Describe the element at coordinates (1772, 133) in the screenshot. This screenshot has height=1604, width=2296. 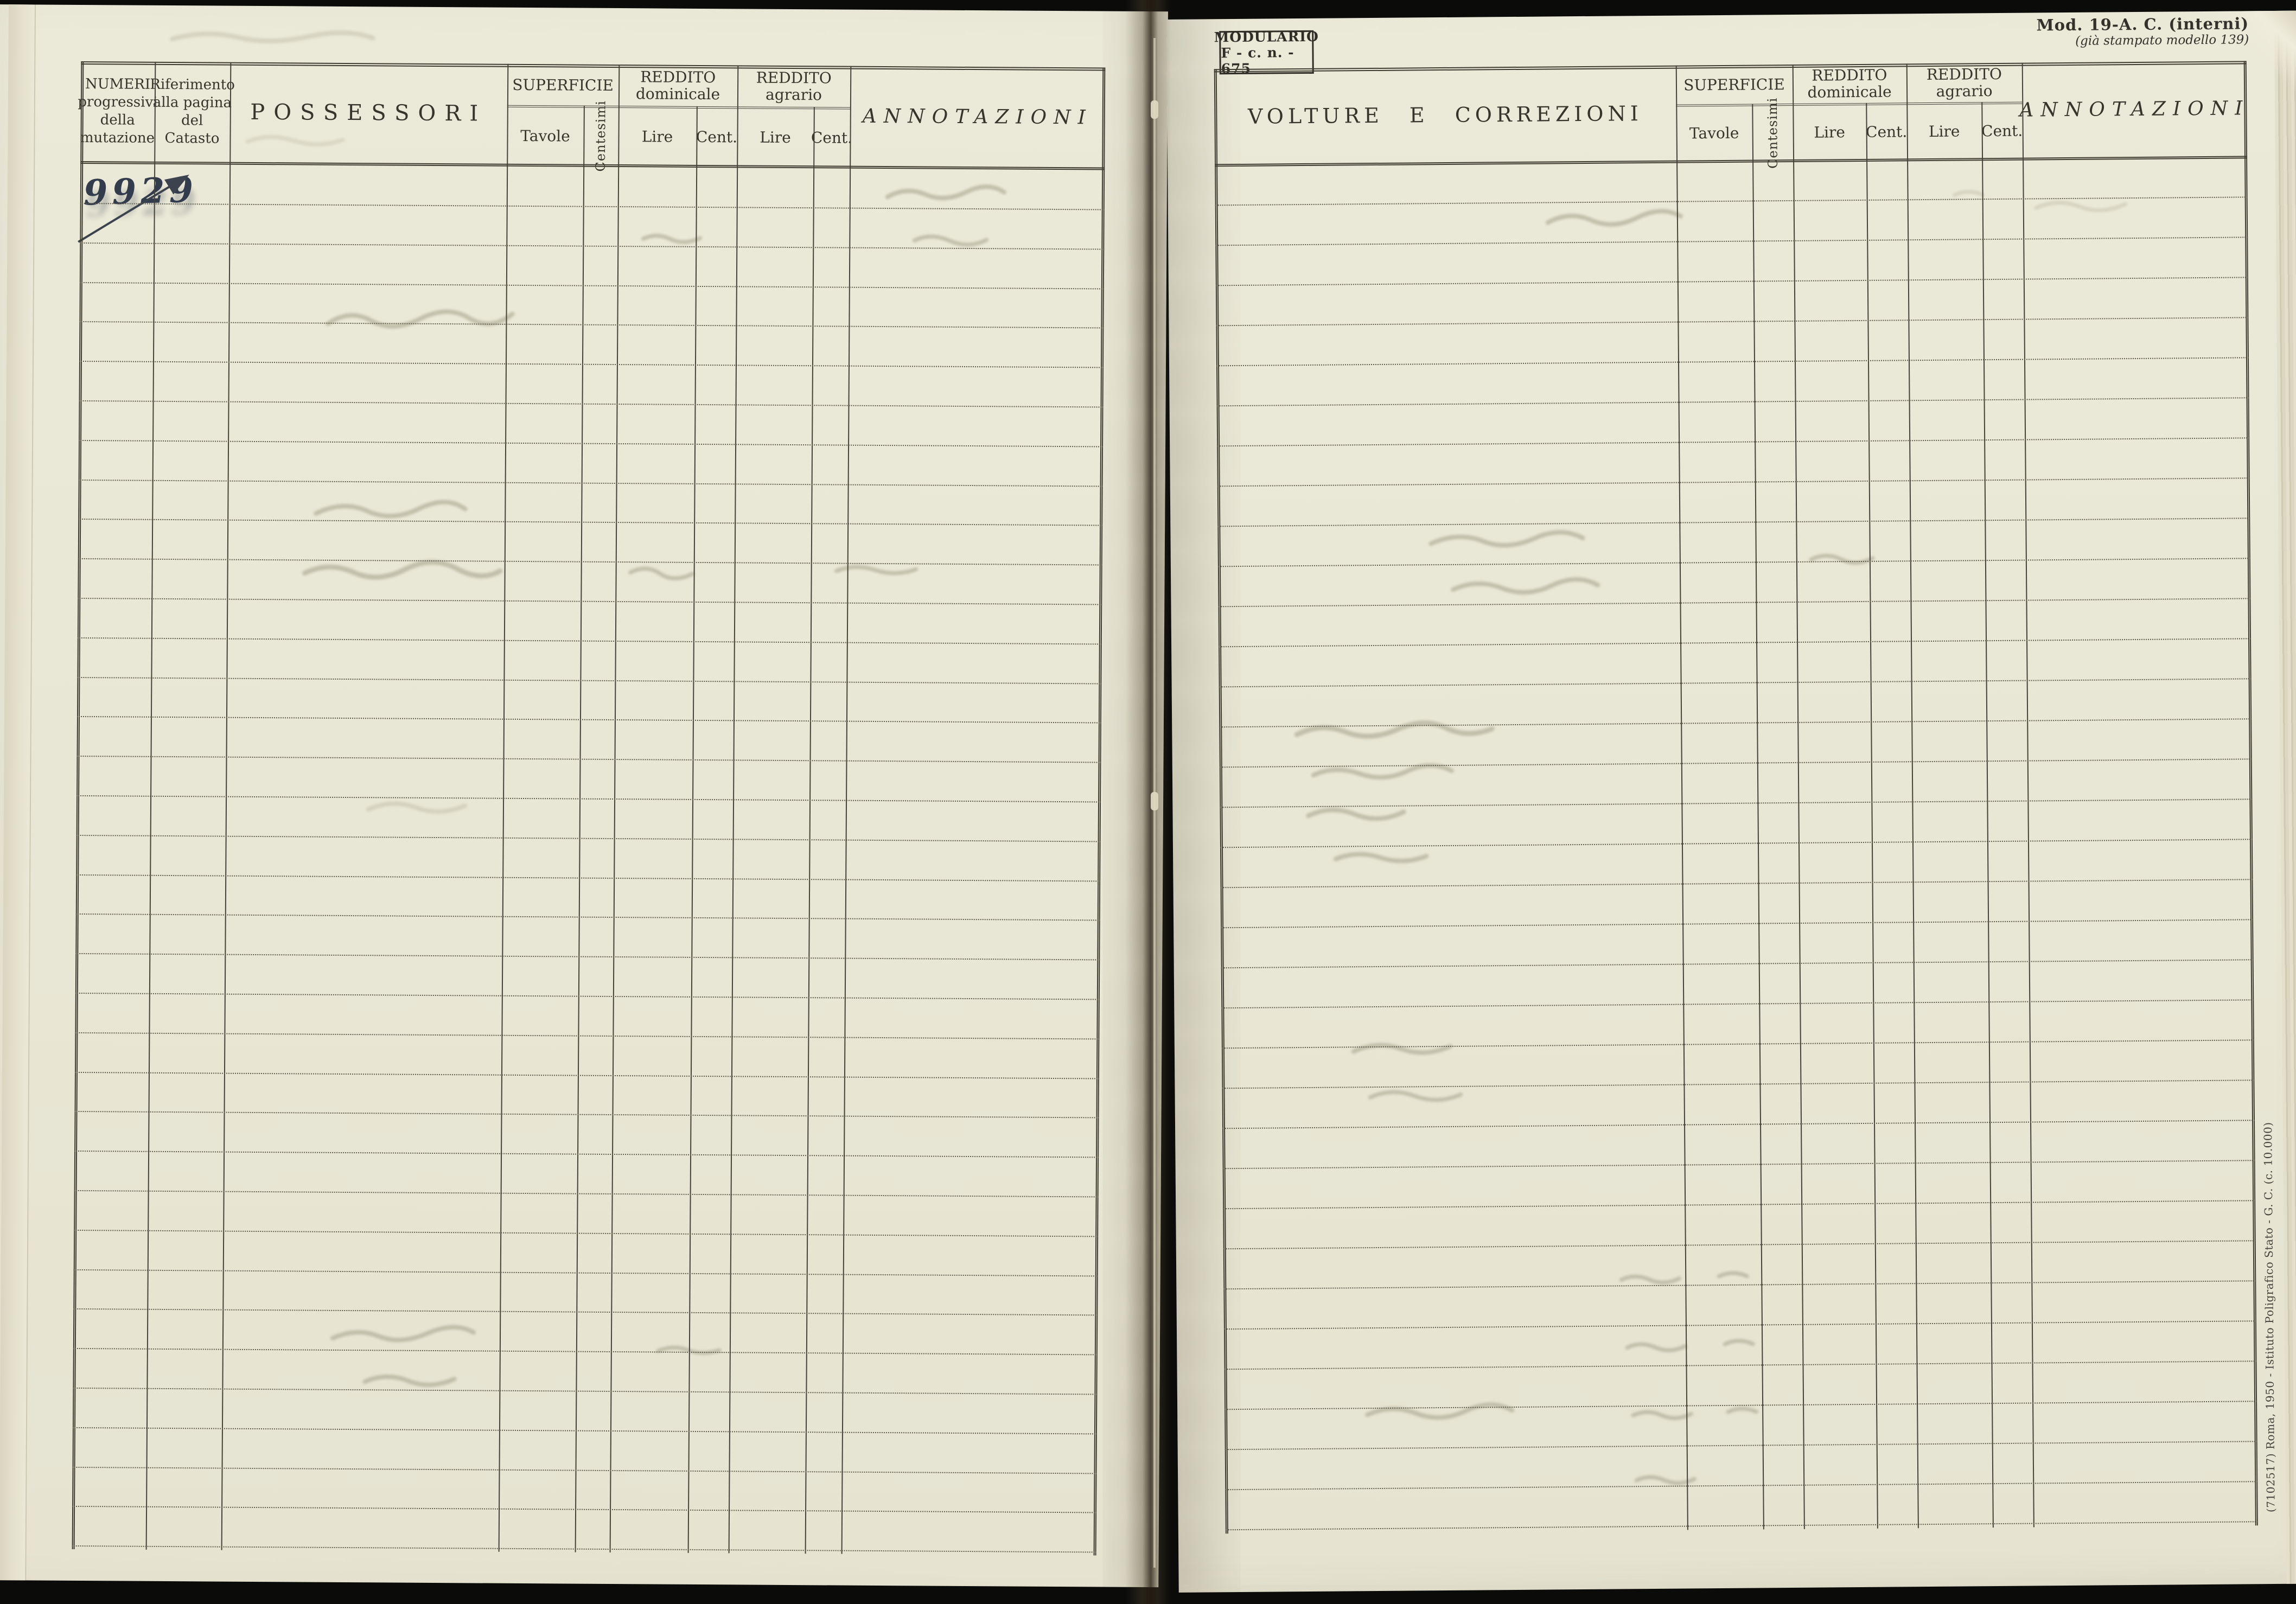
I see `col-header-centesimi: Centesimi` at that location.